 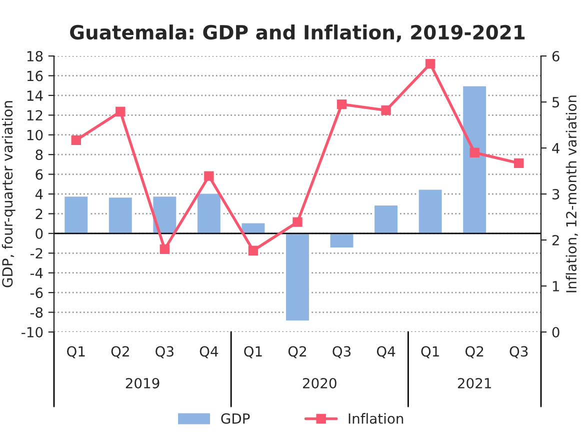 What do you see at coordinates (34, 115) in the screenshot?
I see `y-tick-label: 12` at bounding box center [34, 115].